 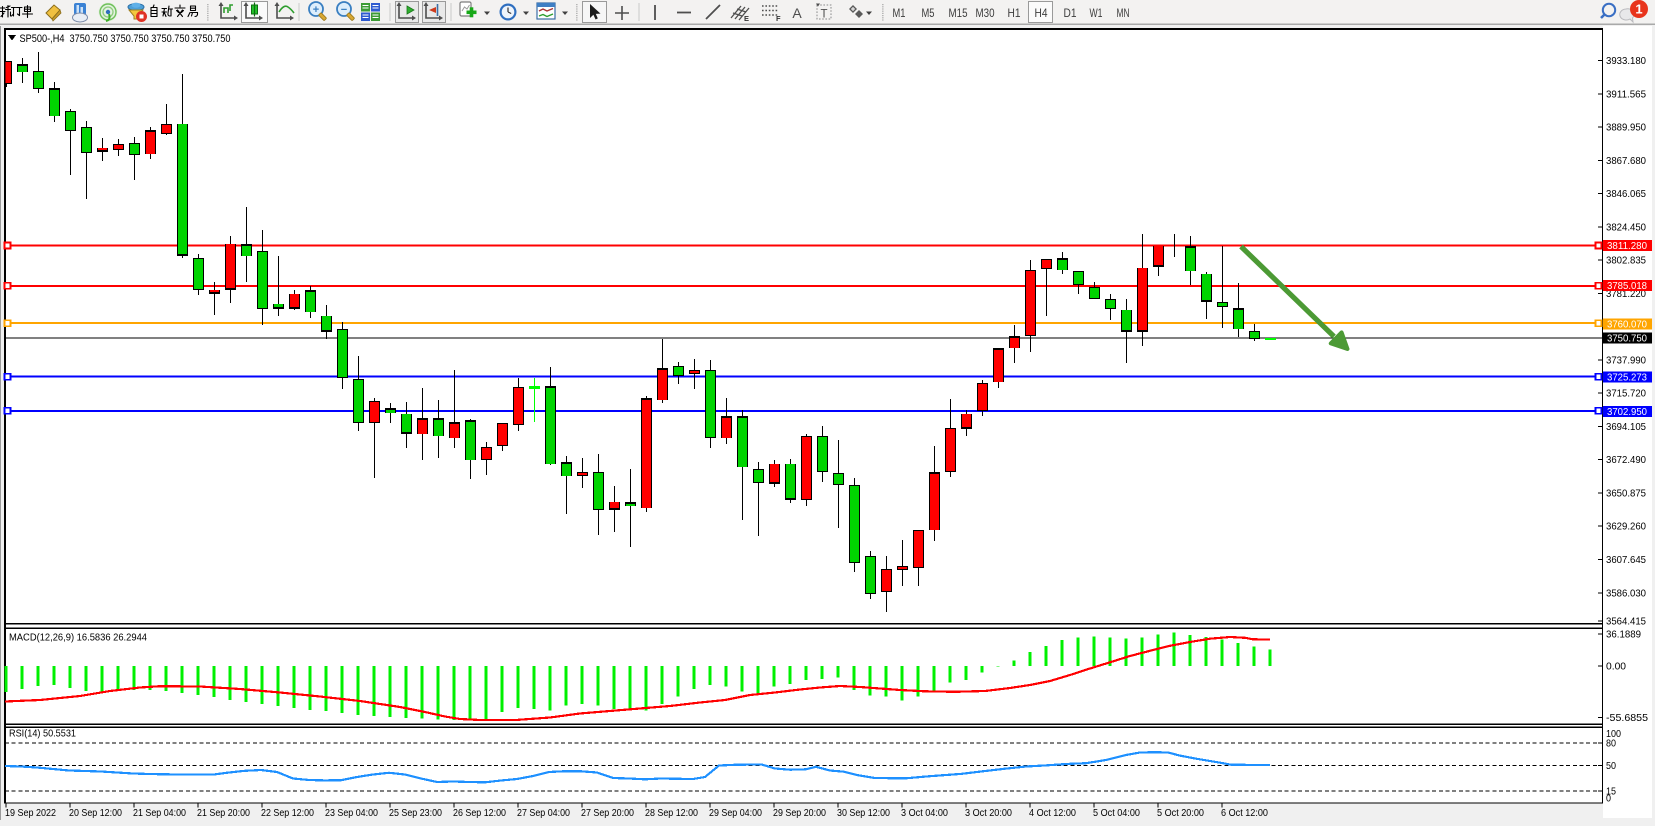 What do you see at coordinates (30, 813) in the screenshot?
I see `svg-text: 19 Sep 2022` at bounding box center [30, 813].